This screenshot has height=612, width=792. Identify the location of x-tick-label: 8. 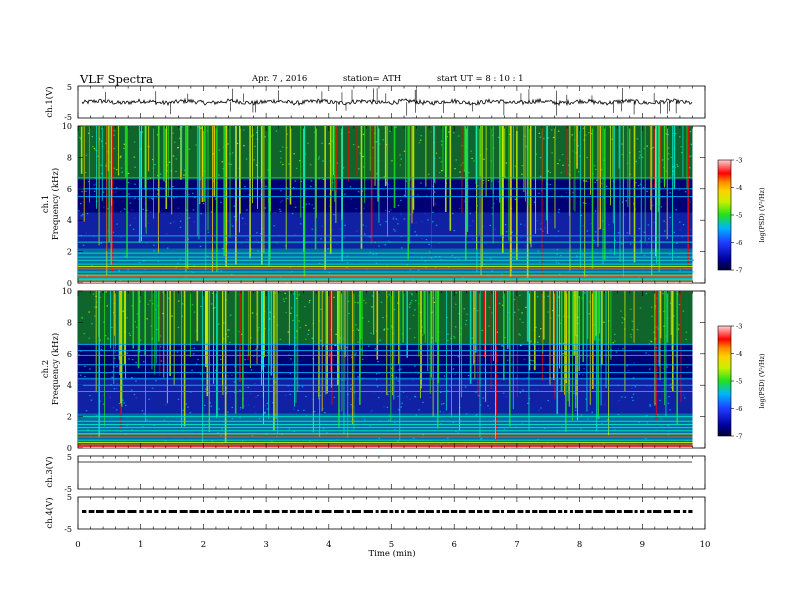
(579, 545).